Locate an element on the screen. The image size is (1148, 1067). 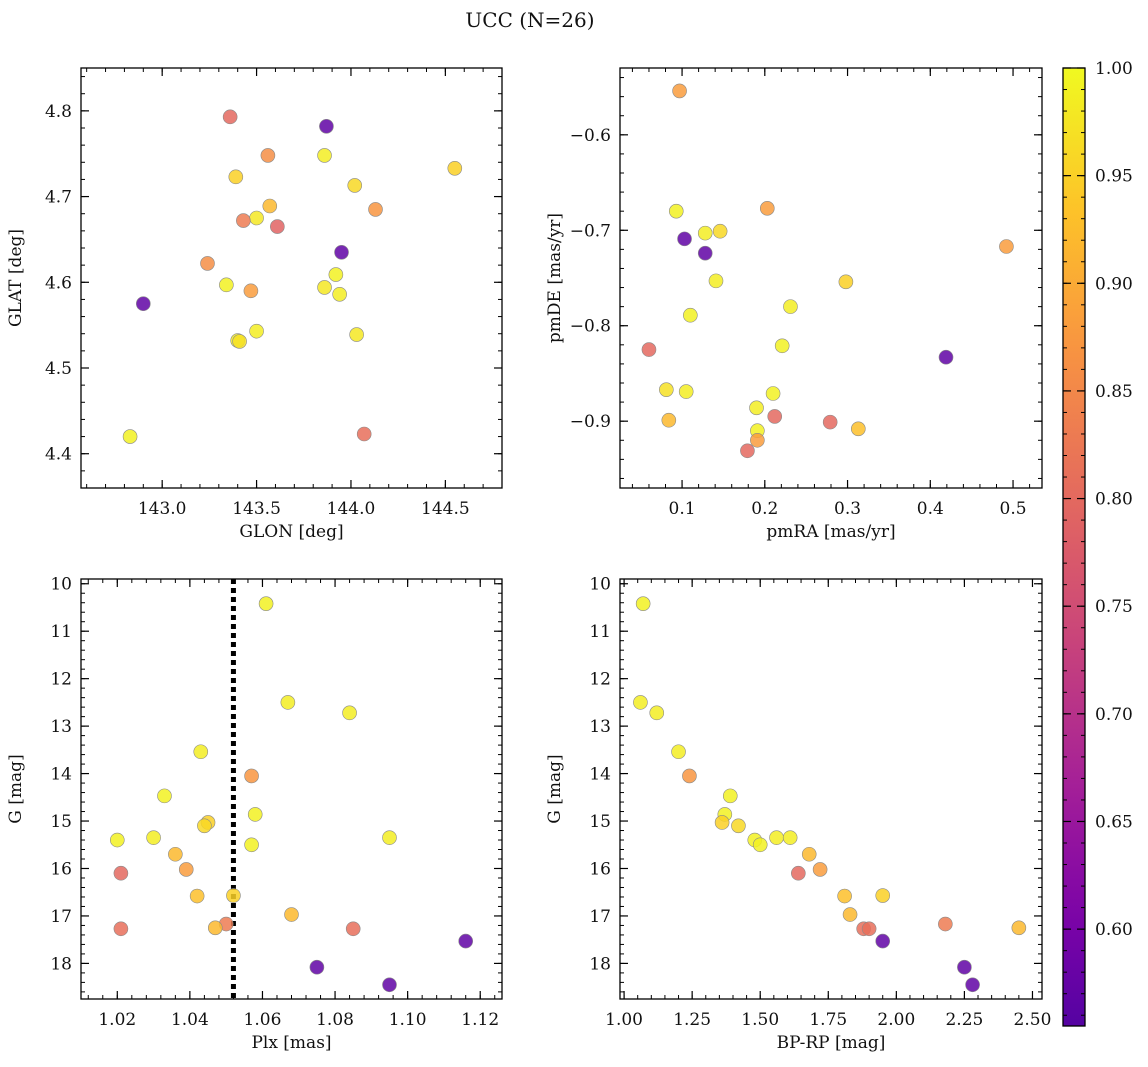
x-tick-label: 0.2 is located at coordinates (764, 509).